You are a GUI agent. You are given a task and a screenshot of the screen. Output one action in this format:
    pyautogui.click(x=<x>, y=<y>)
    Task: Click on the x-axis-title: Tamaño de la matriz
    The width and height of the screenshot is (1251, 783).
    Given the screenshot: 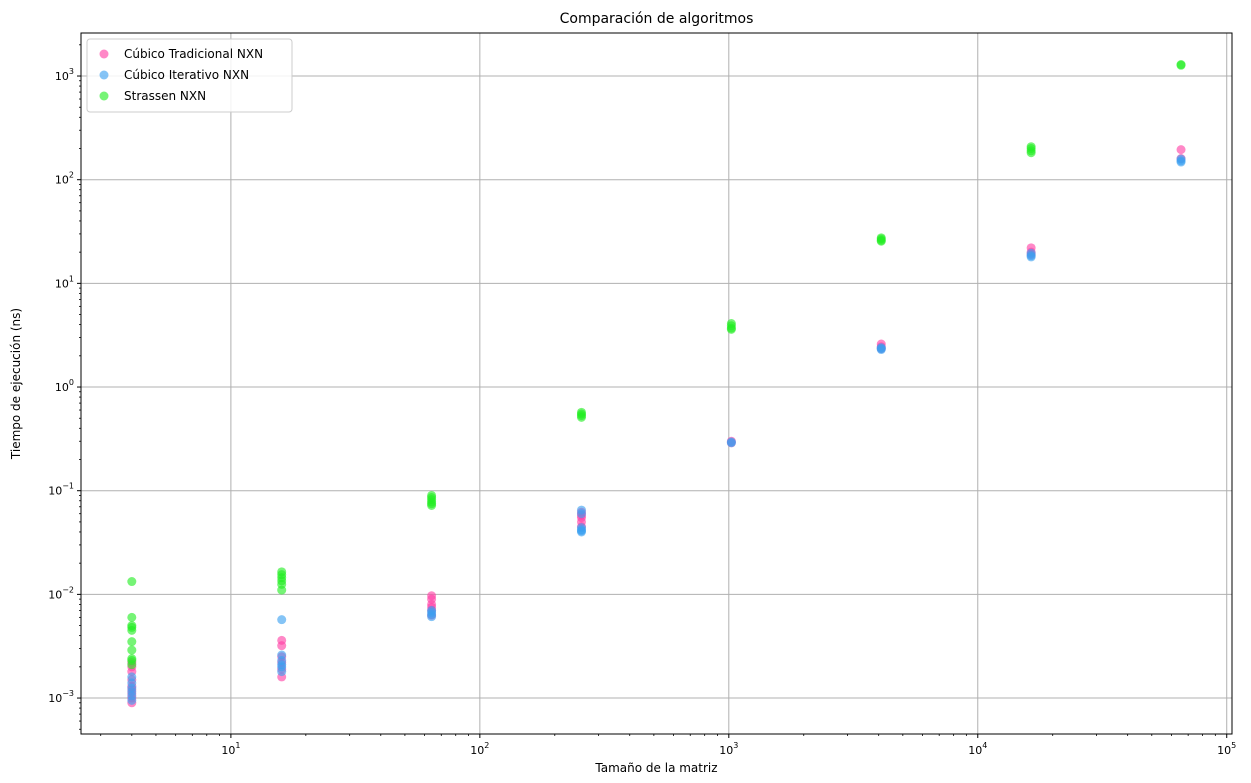 What is the action you would take?
    pyautogui.click(x=655, y=768)
    